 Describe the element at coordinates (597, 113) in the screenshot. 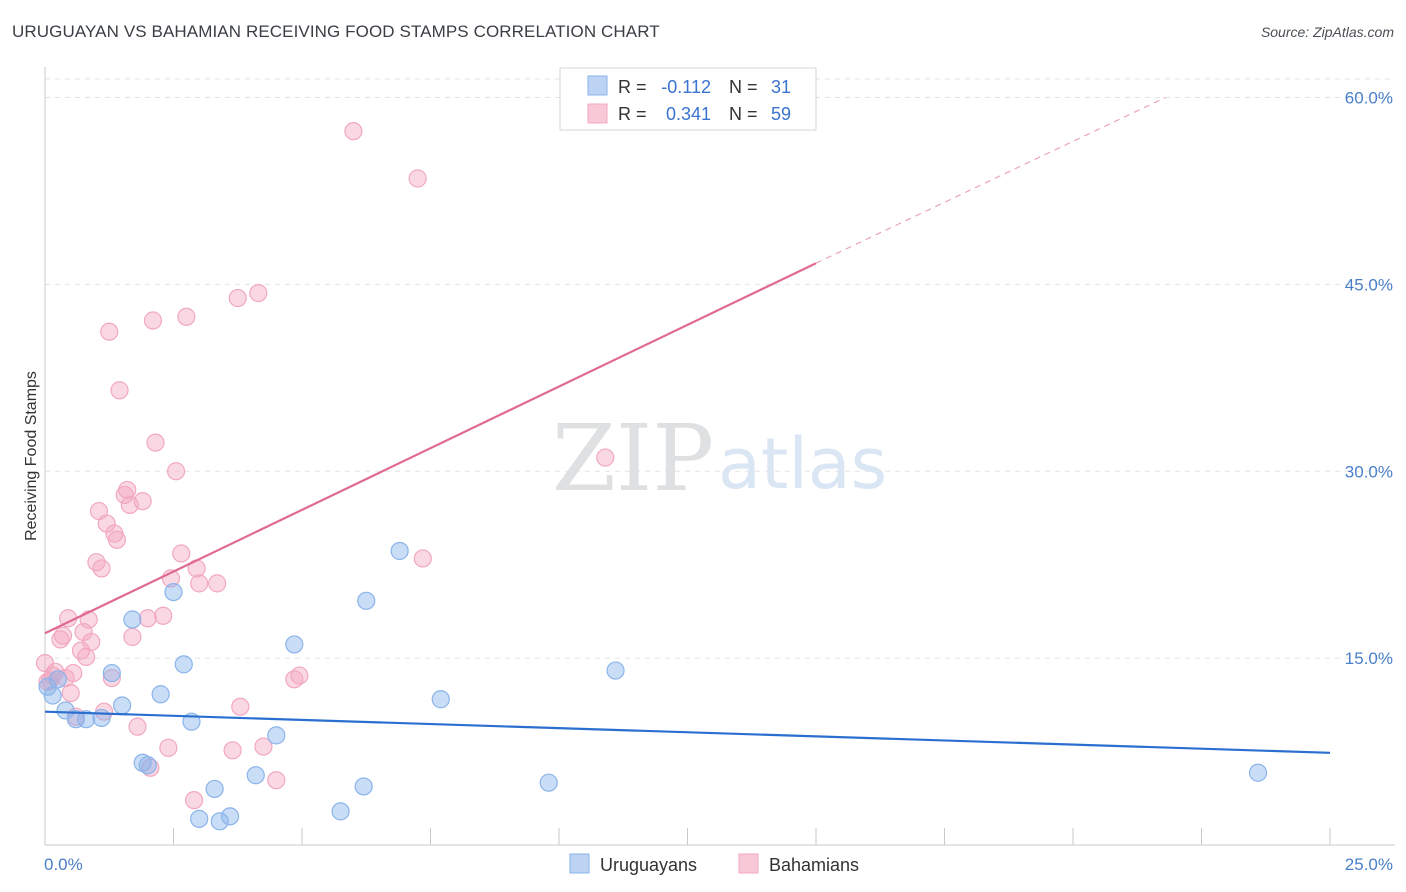

I see `legend-swatch-bahamians` at that location.